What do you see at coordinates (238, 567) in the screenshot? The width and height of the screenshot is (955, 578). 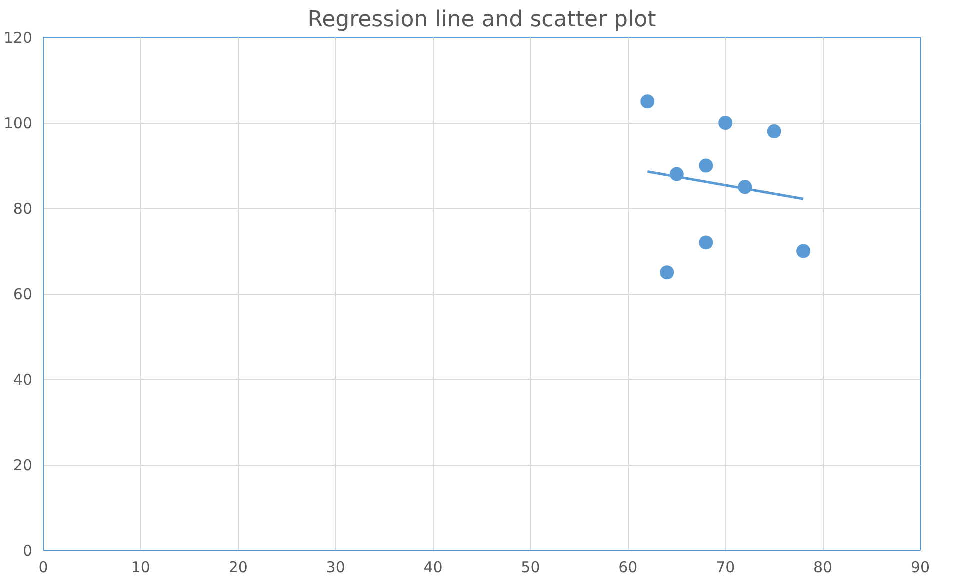 I see `x-tick-label: 20` at bounding box center [238, 567].